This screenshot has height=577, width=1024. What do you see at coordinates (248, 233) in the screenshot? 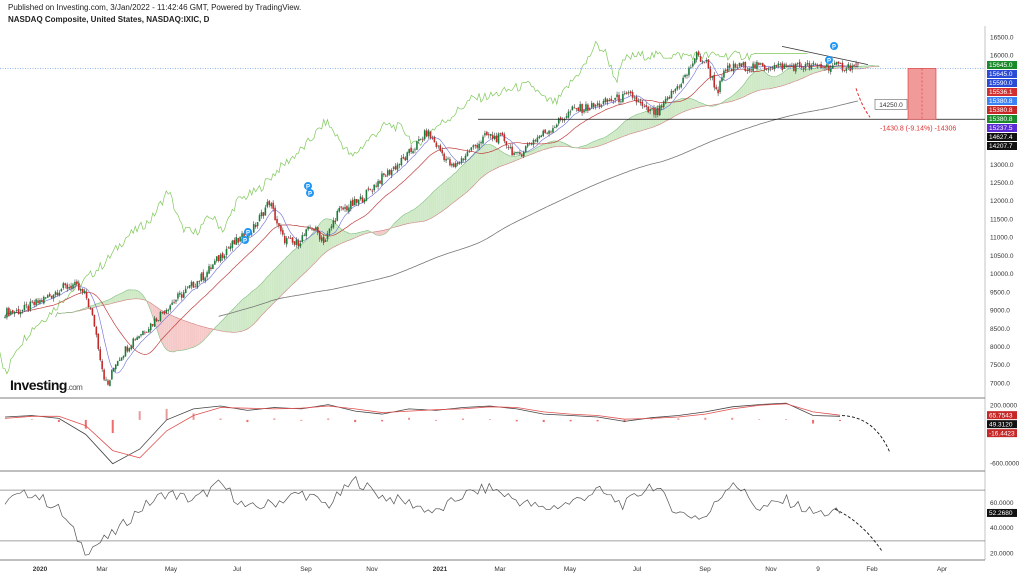
I see `event-marker-label: P` at bounding box center [248, 233].